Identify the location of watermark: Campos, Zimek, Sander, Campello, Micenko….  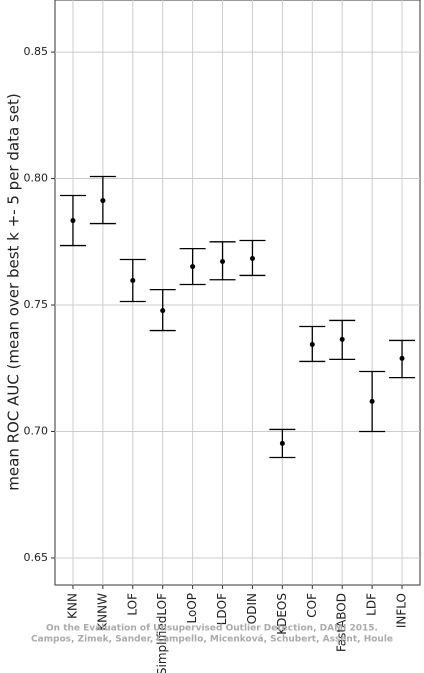
(212, 640).